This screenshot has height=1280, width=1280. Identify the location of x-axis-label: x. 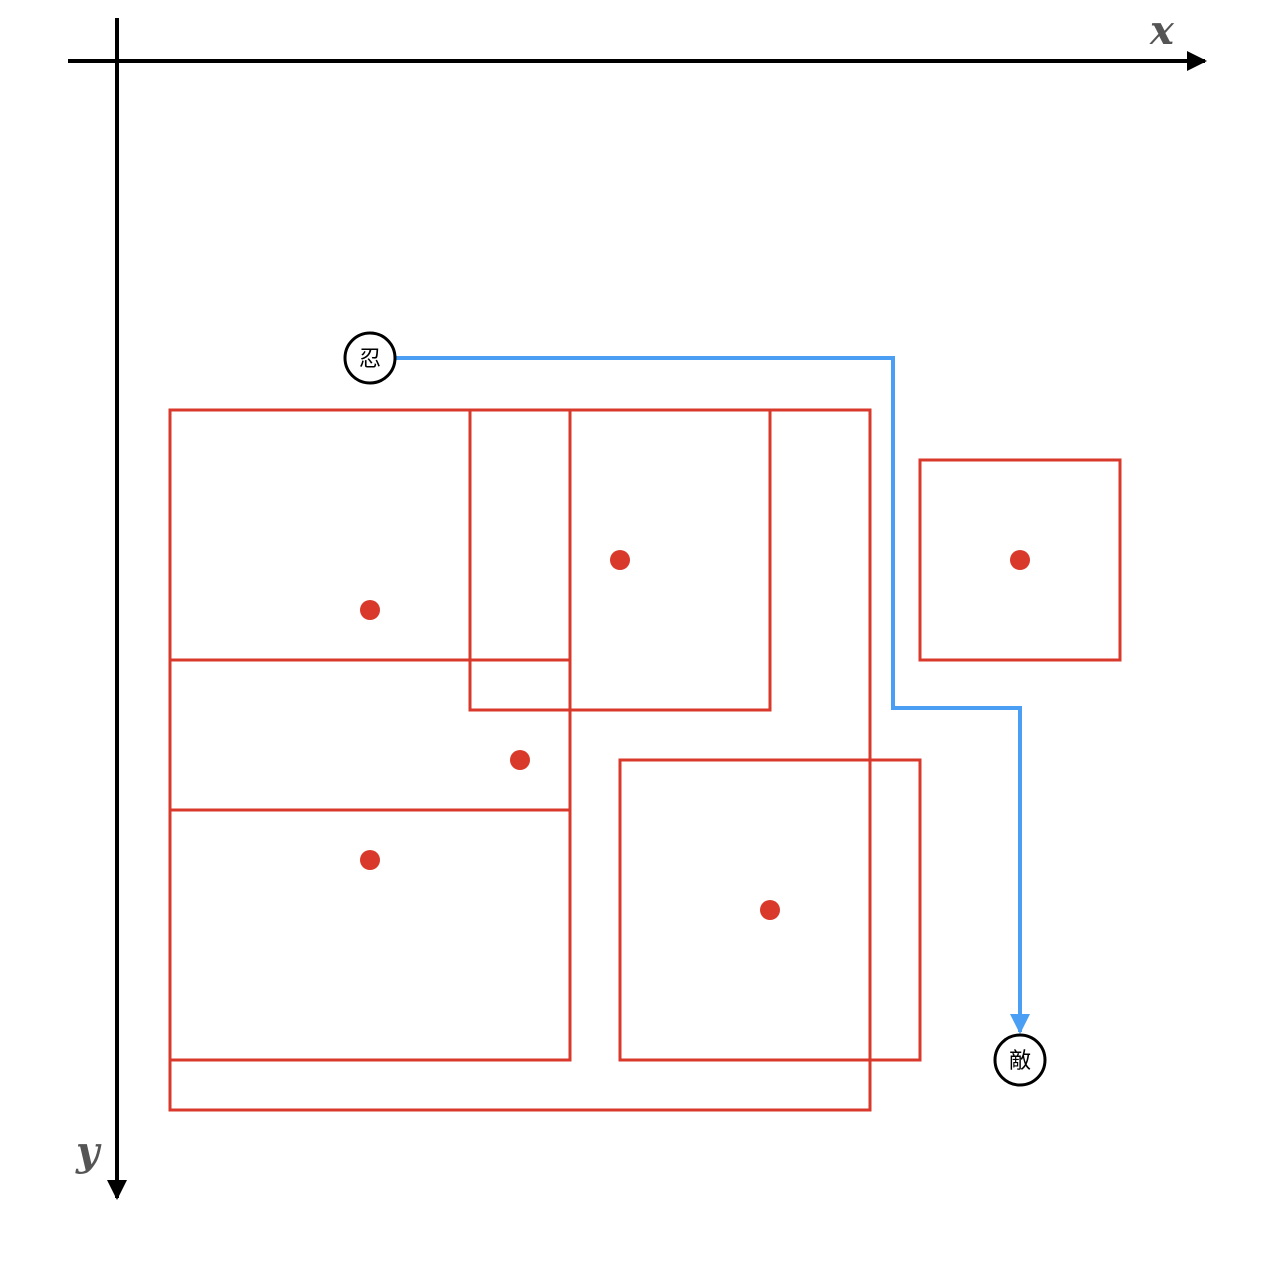
(1162, 30).